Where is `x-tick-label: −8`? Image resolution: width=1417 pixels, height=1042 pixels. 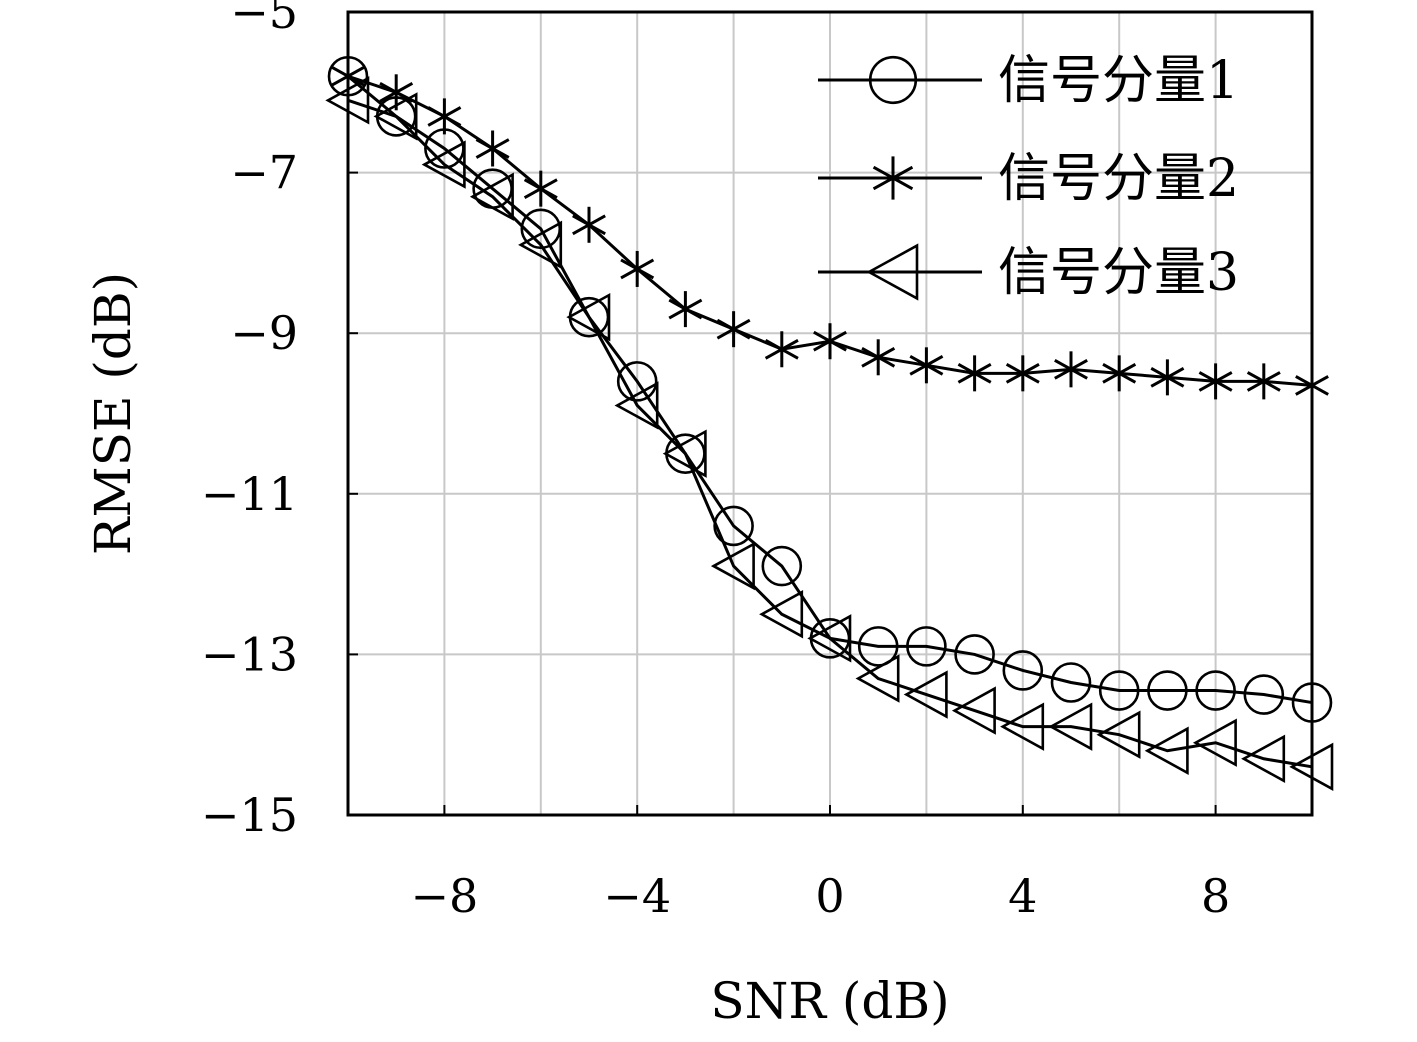 x-tick-label: −8 is located at coordinates (444, 896).